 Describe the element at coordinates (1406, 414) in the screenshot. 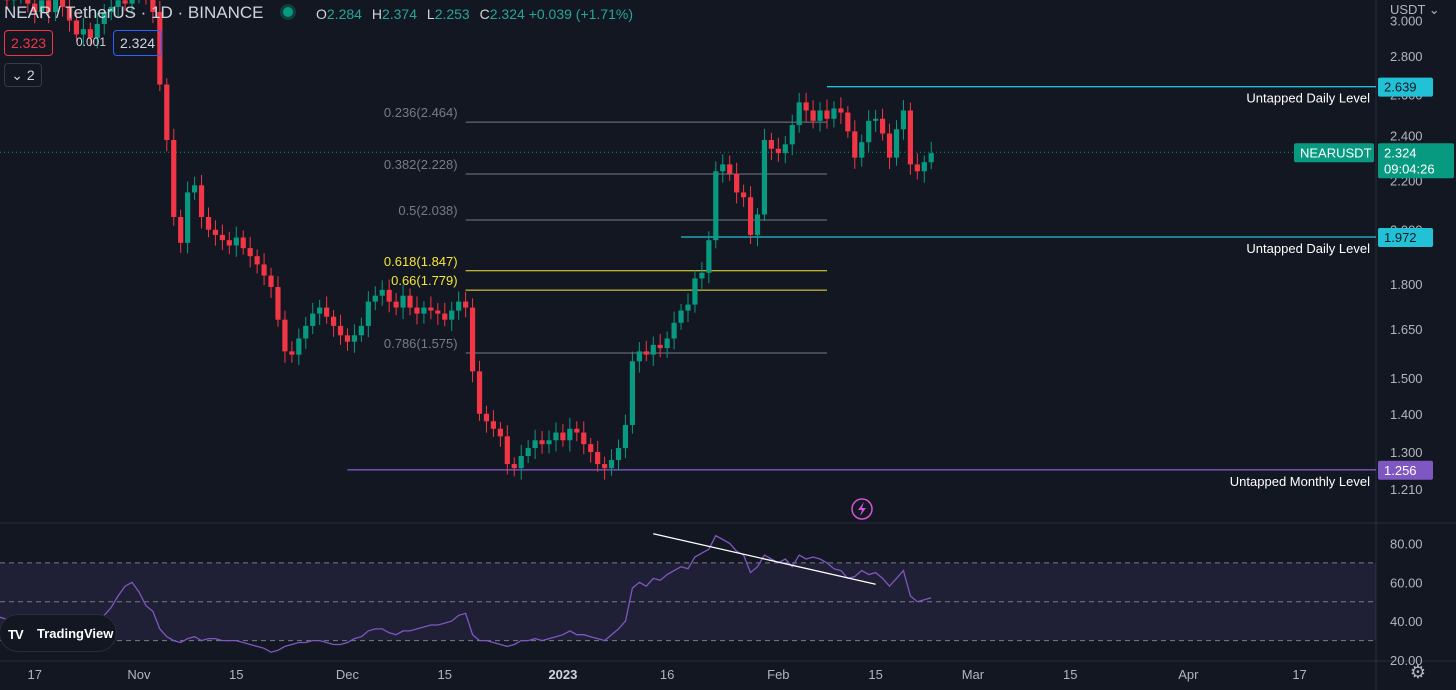

I see `price-tick-label: 1.400` at that location.